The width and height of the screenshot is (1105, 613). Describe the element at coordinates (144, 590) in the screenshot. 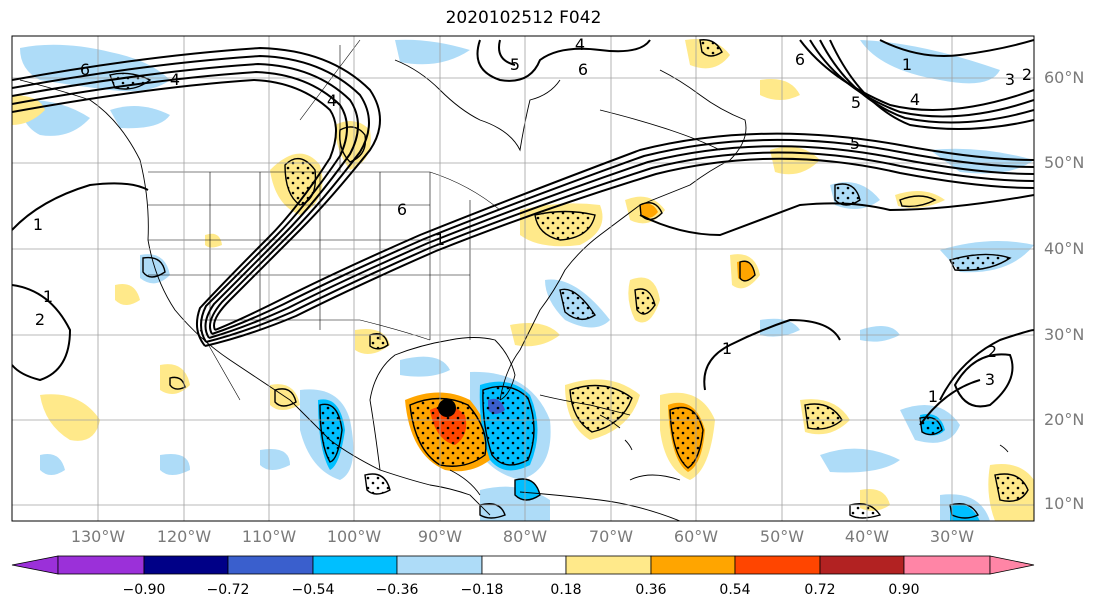

I see `colorbar-label: −0.90` at that location.